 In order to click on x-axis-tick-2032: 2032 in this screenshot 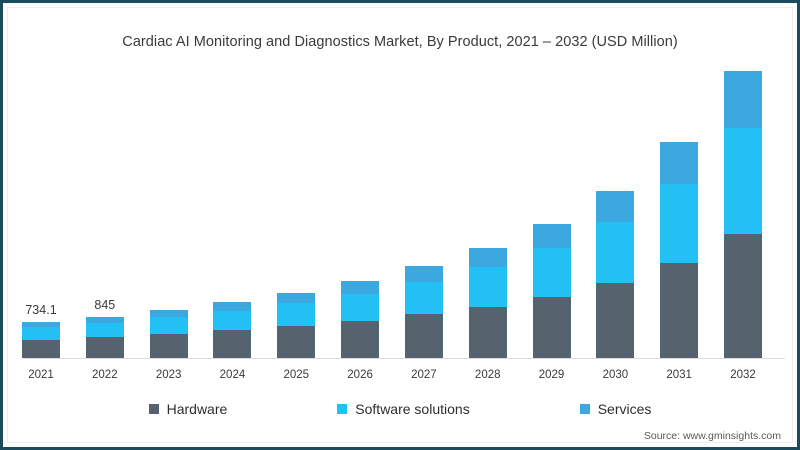, I will do `click(743, 375)`.